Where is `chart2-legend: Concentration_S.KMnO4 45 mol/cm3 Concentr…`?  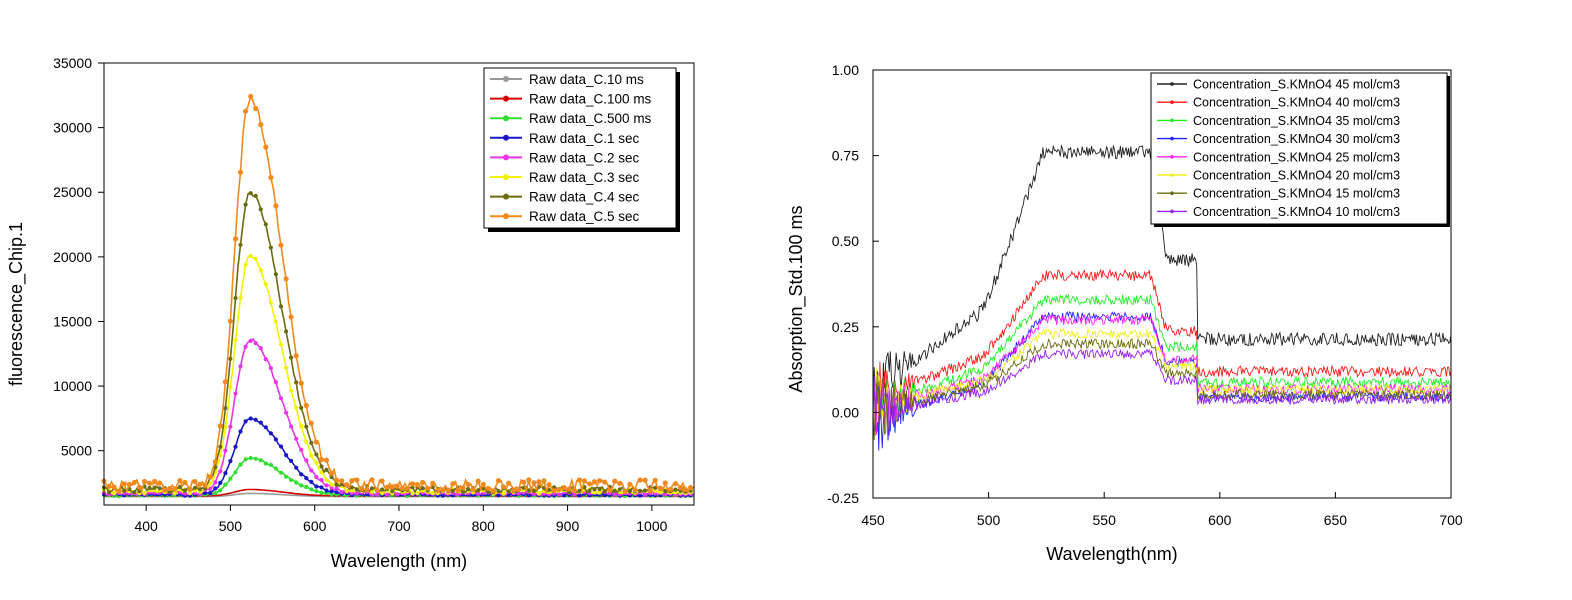
chart2-legend: Concentration_S.KMnO4 45 mol/cm3 Concentr… is located at coordinates (1300, 149).